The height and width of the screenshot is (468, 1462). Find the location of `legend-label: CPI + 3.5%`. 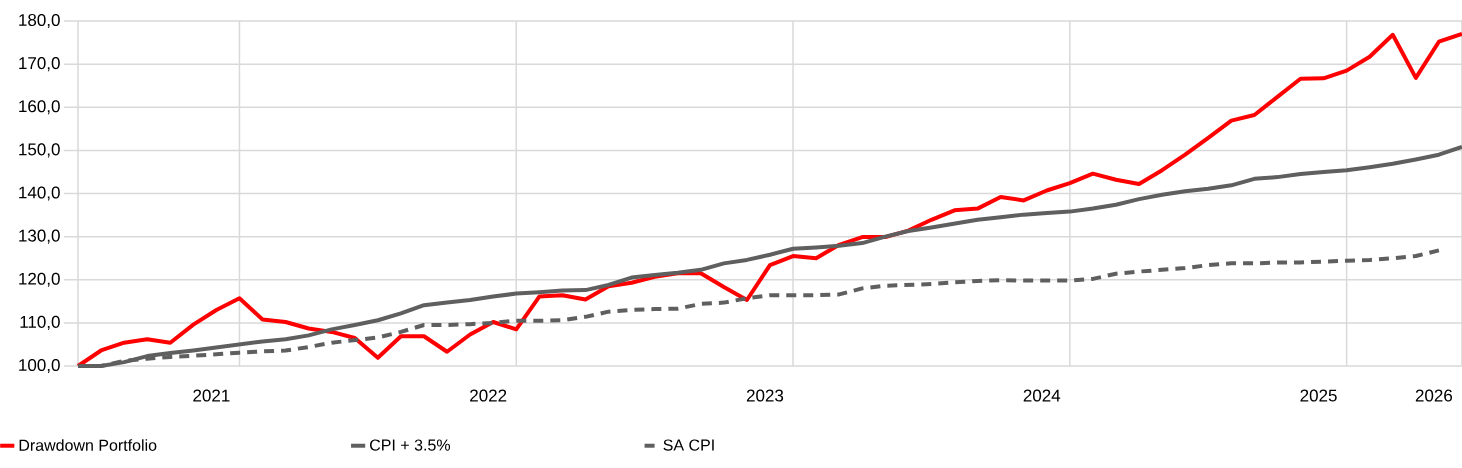

legend-label: CPI + 3.5% is located at coordinates (410, 445).